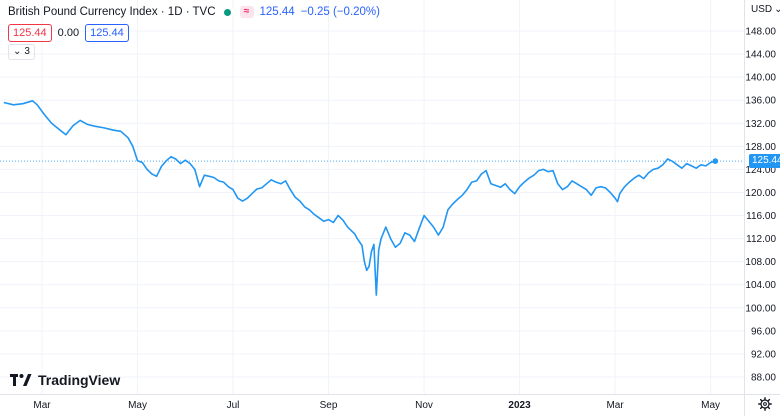 Image resolution: width=780 pixels, height=416 pixels. Describe the element at coordinates (763, 331) in the screenshot. I see `y-tick-label: 96.00` at that location.